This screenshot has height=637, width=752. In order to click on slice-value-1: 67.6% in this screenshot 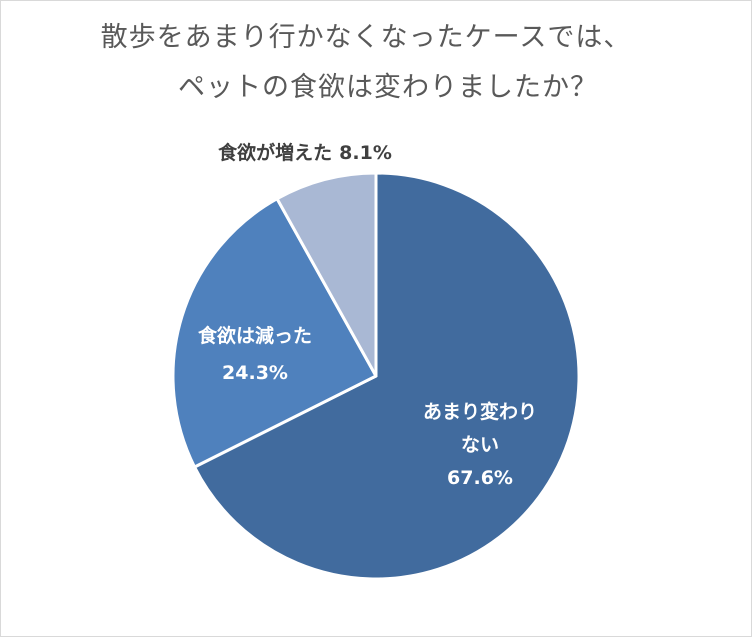, I will do `click(480, 478)`.